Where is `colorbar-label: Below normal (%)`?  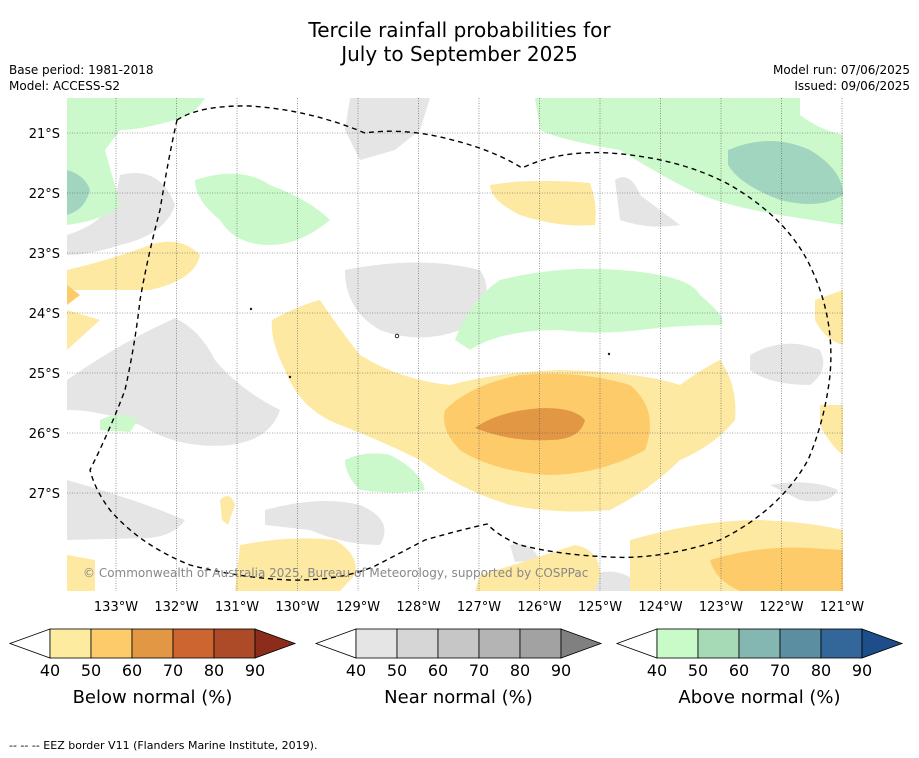 colorbar-label: Below normal (%) is located at coordinates (153, 697).